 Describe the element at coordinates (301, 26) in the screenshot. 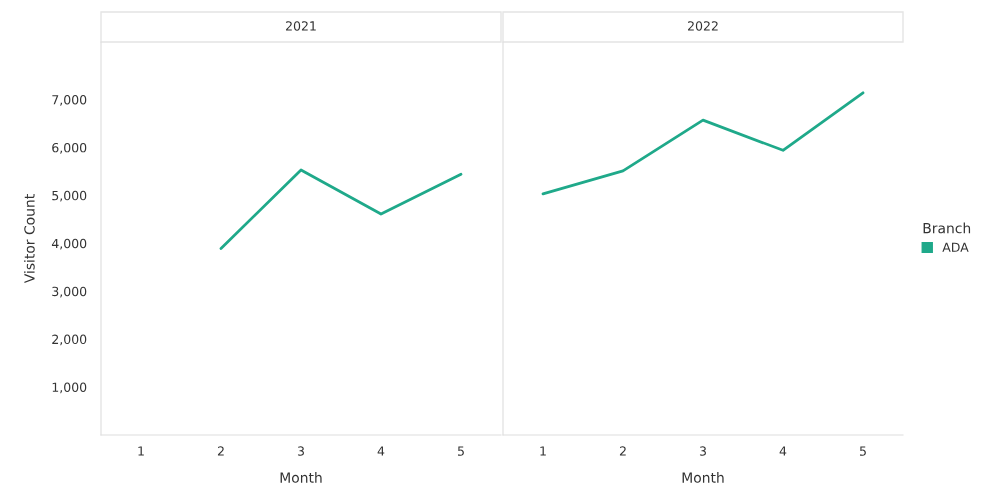

I see `chart-title: 2021` at that location.